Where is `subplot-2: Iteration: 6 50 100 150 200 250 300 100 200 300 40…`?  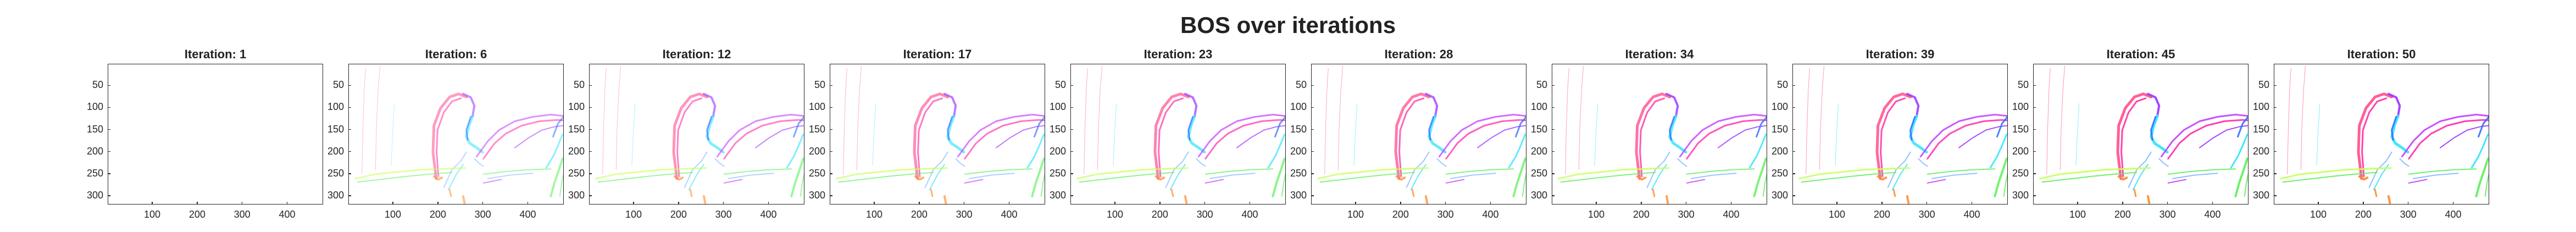
subplot-2: Iteration: 6 50 100 150 200 250 300 100 200 300 40… is located at coordinates (445, 133).